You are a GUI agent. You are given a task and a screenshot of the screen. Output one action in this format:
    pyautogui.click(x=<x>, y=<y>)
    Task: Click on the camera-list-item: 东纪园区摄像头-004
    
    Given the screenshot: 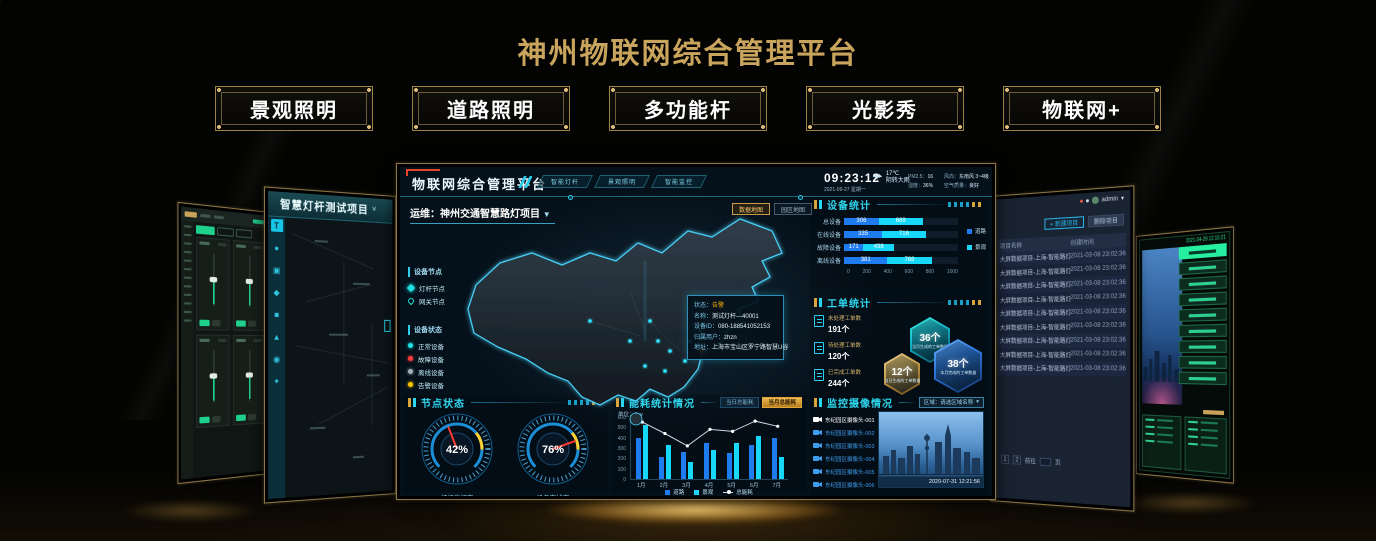 What is the action you would take?
    pyautogui.click(x=845, y=458)
    